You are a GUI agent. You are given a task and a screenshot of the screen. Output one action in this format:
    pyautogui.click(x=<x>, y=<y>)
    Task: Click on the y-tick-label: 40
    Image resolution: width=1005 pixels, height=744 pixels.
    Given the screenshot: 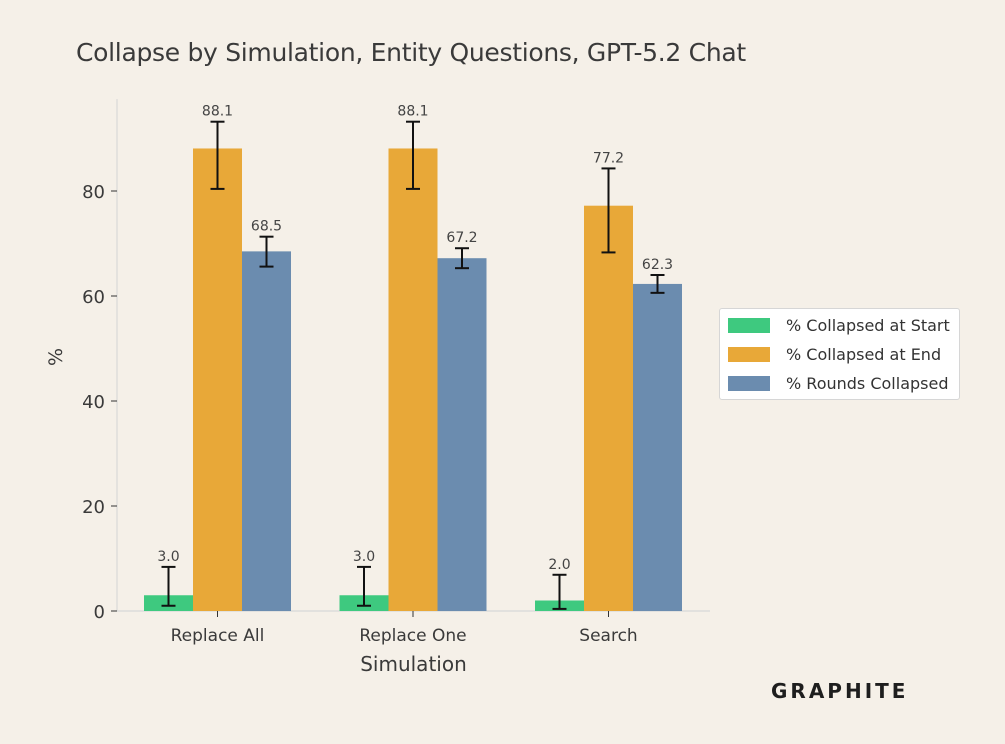 What is the action you would take?
    pyautogui.click(x=93, y=402)
    